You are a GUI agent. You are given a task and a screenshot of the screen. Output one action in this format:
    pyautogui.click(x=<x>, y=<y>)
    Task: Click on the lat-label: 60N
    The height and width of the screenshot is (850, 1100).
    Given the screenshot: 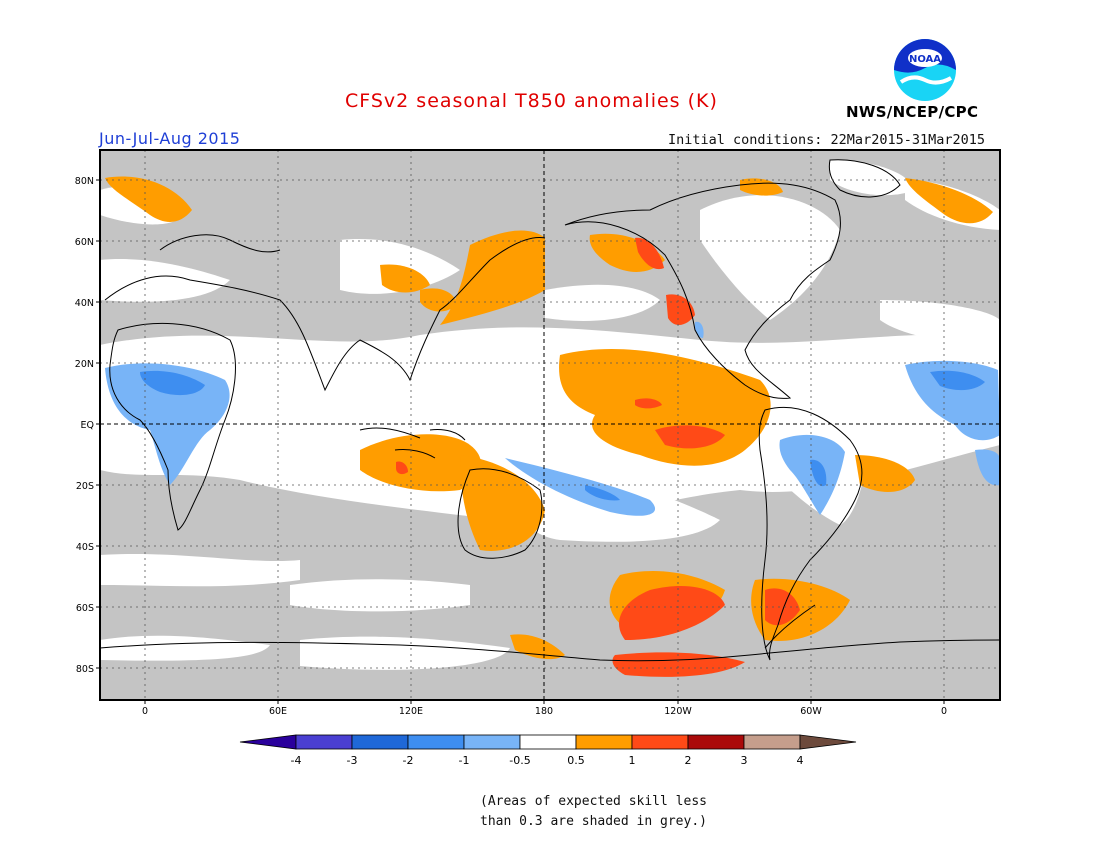 What is the action you would take?
    pyautogui.click(x=84, y=242)
    